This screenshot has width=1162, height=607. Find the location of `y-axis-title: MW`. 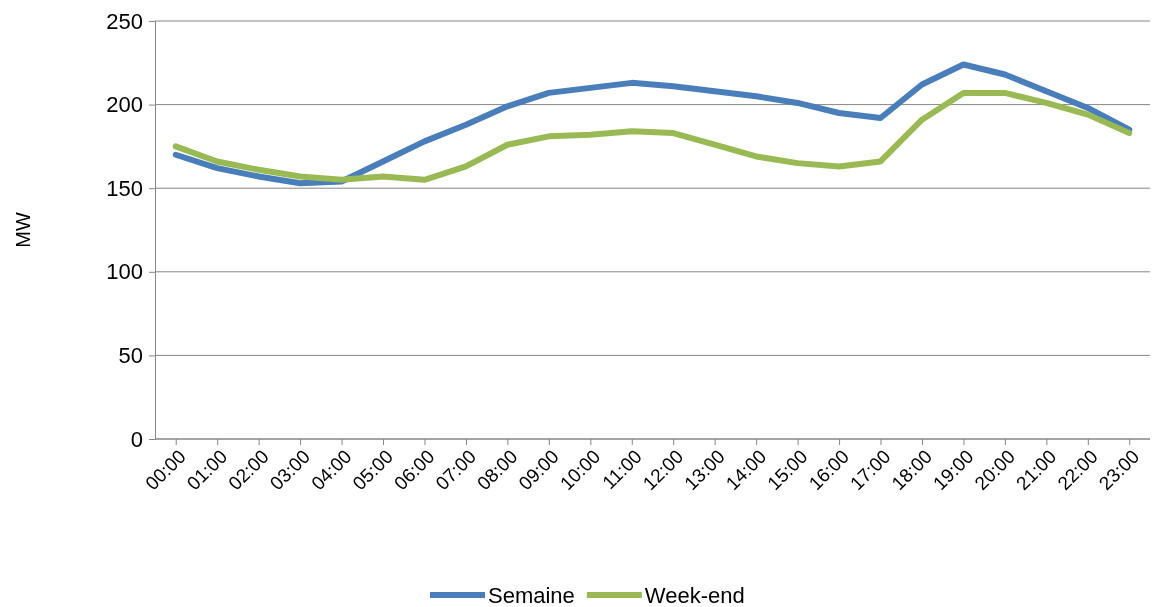

y-axis-title: MW is located at coordinates (23, 230).